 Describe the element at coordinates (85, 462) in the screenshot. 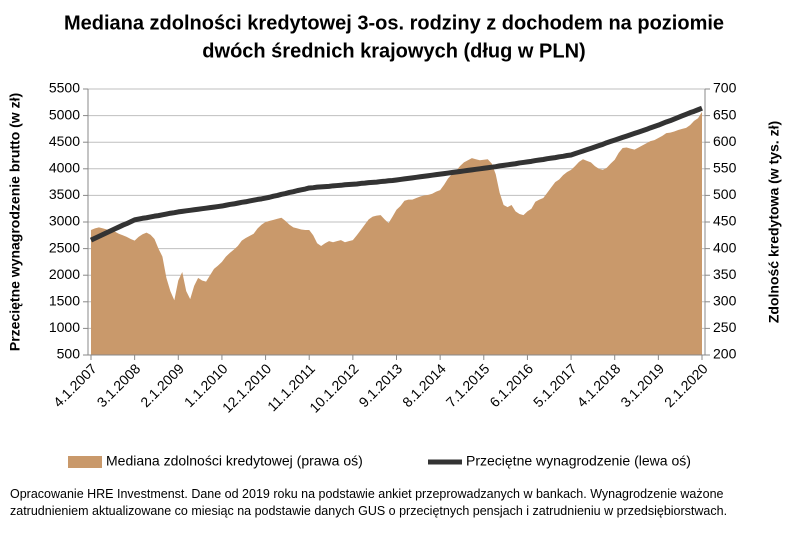

I see `legend-swatch` at that location.